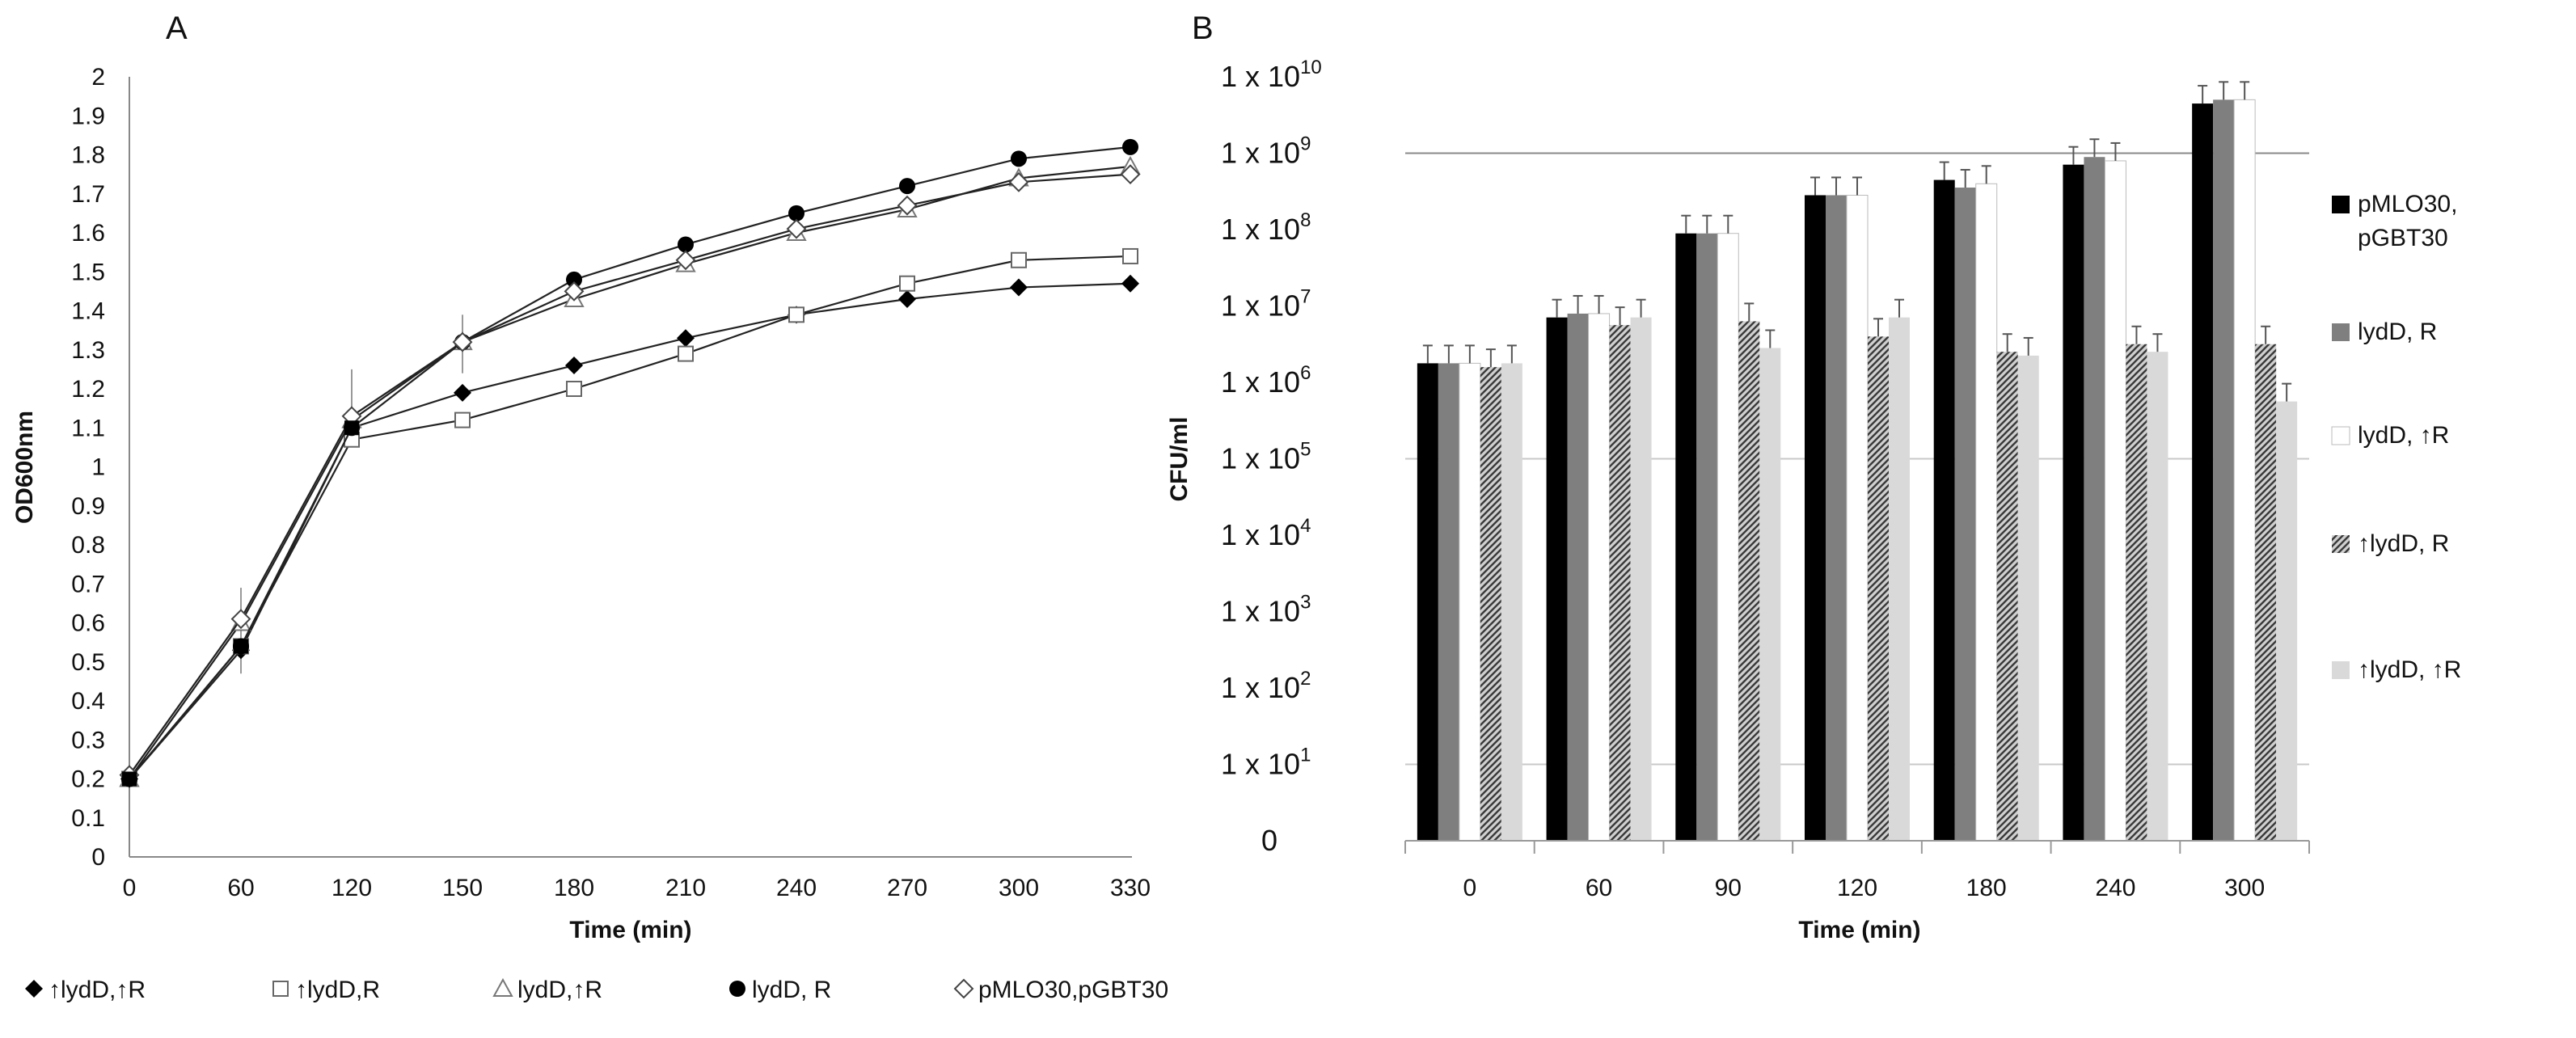  I want to click on panel-a-x-tick-label: 210, so click(685, 888).